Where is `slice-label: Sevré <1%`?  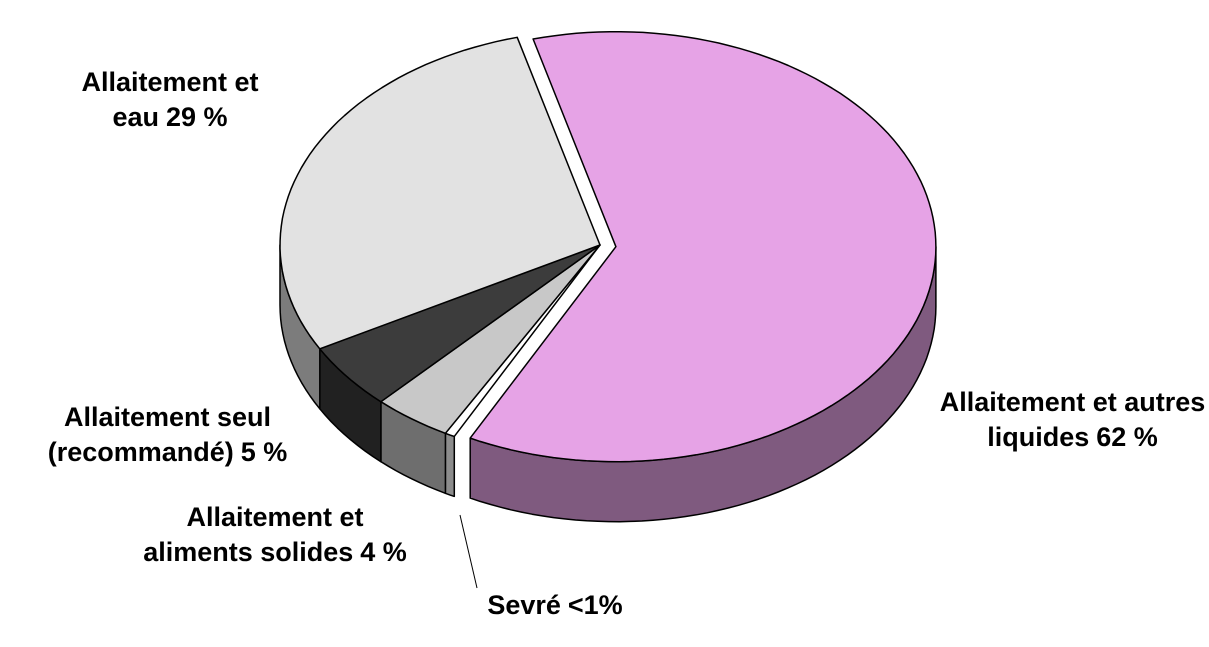
slice-label: Sevré <1% is located at coordinates (555, 605).